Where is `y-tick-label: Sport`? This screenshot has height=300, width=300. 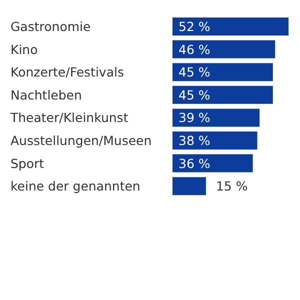
y-tick-label: Sport is located at coordinates (27, 163).